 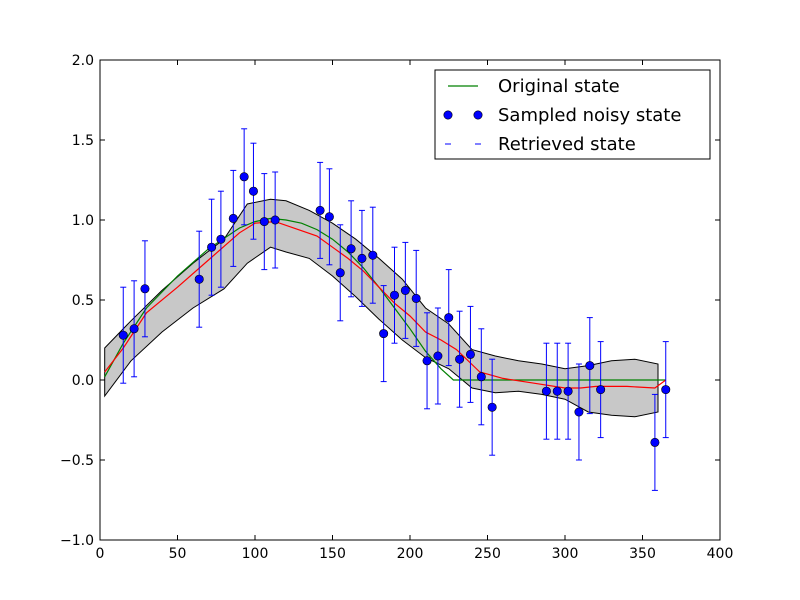 What do you see at coordinates (83, 381) in the screenshot?
I see `y-tick-label: 0.0` at bounding box center [83, 381].